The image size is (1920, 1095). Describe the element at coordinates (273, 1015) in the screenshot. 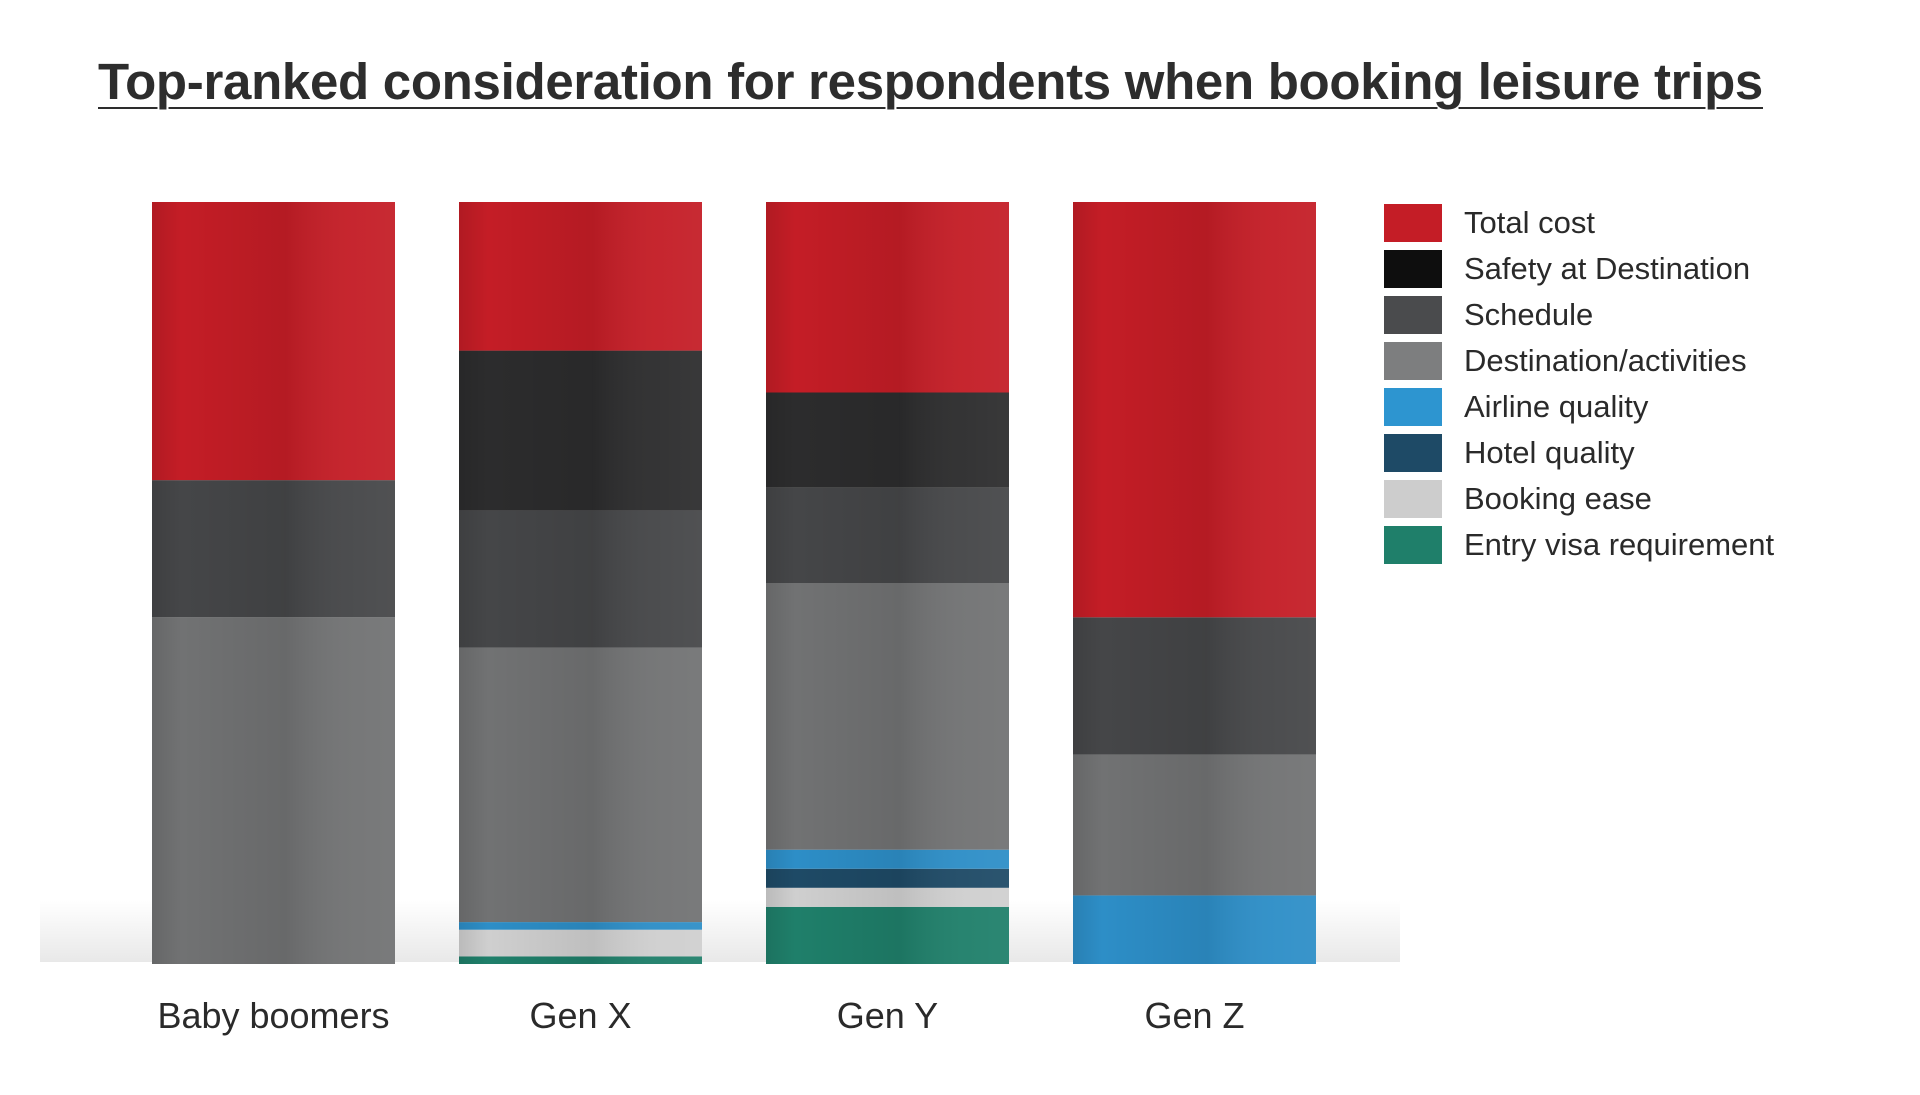

I see `x-tick-label-baby-boomers: Baby boomers` at that location.